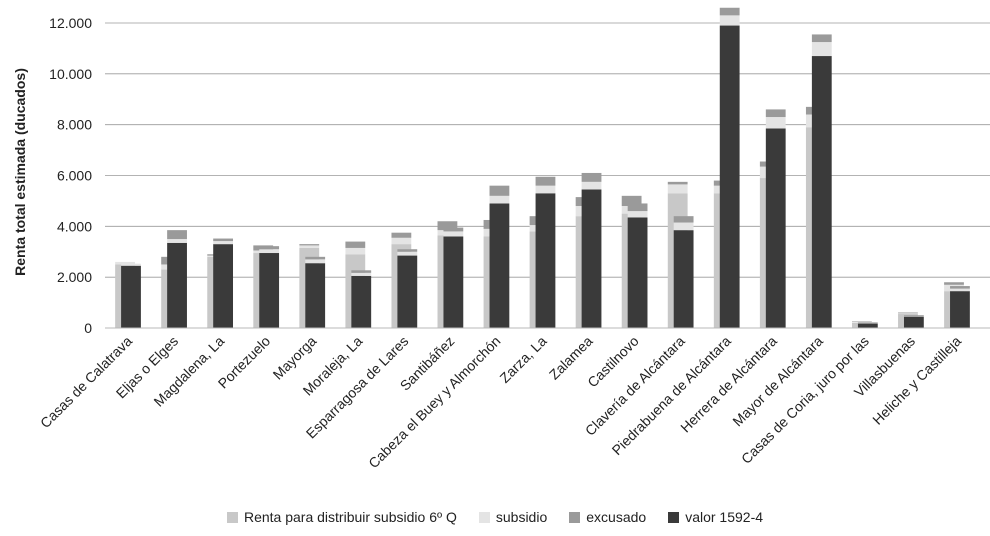  Describe the element at coordinates (350, 517) in the screenshot. I see `legend-label: Renta para distribuir subsidio 6º Q` at that location.